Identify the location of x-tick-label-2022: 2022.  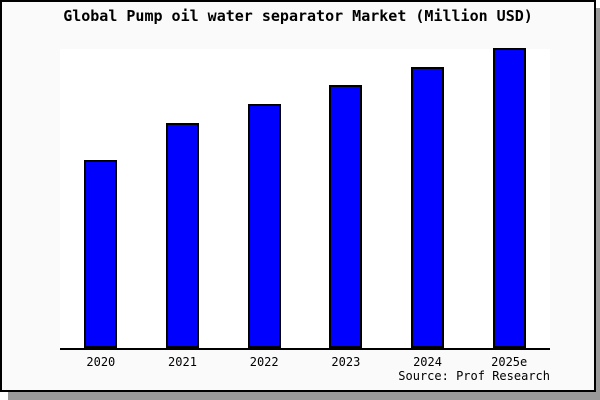
(264, 362).